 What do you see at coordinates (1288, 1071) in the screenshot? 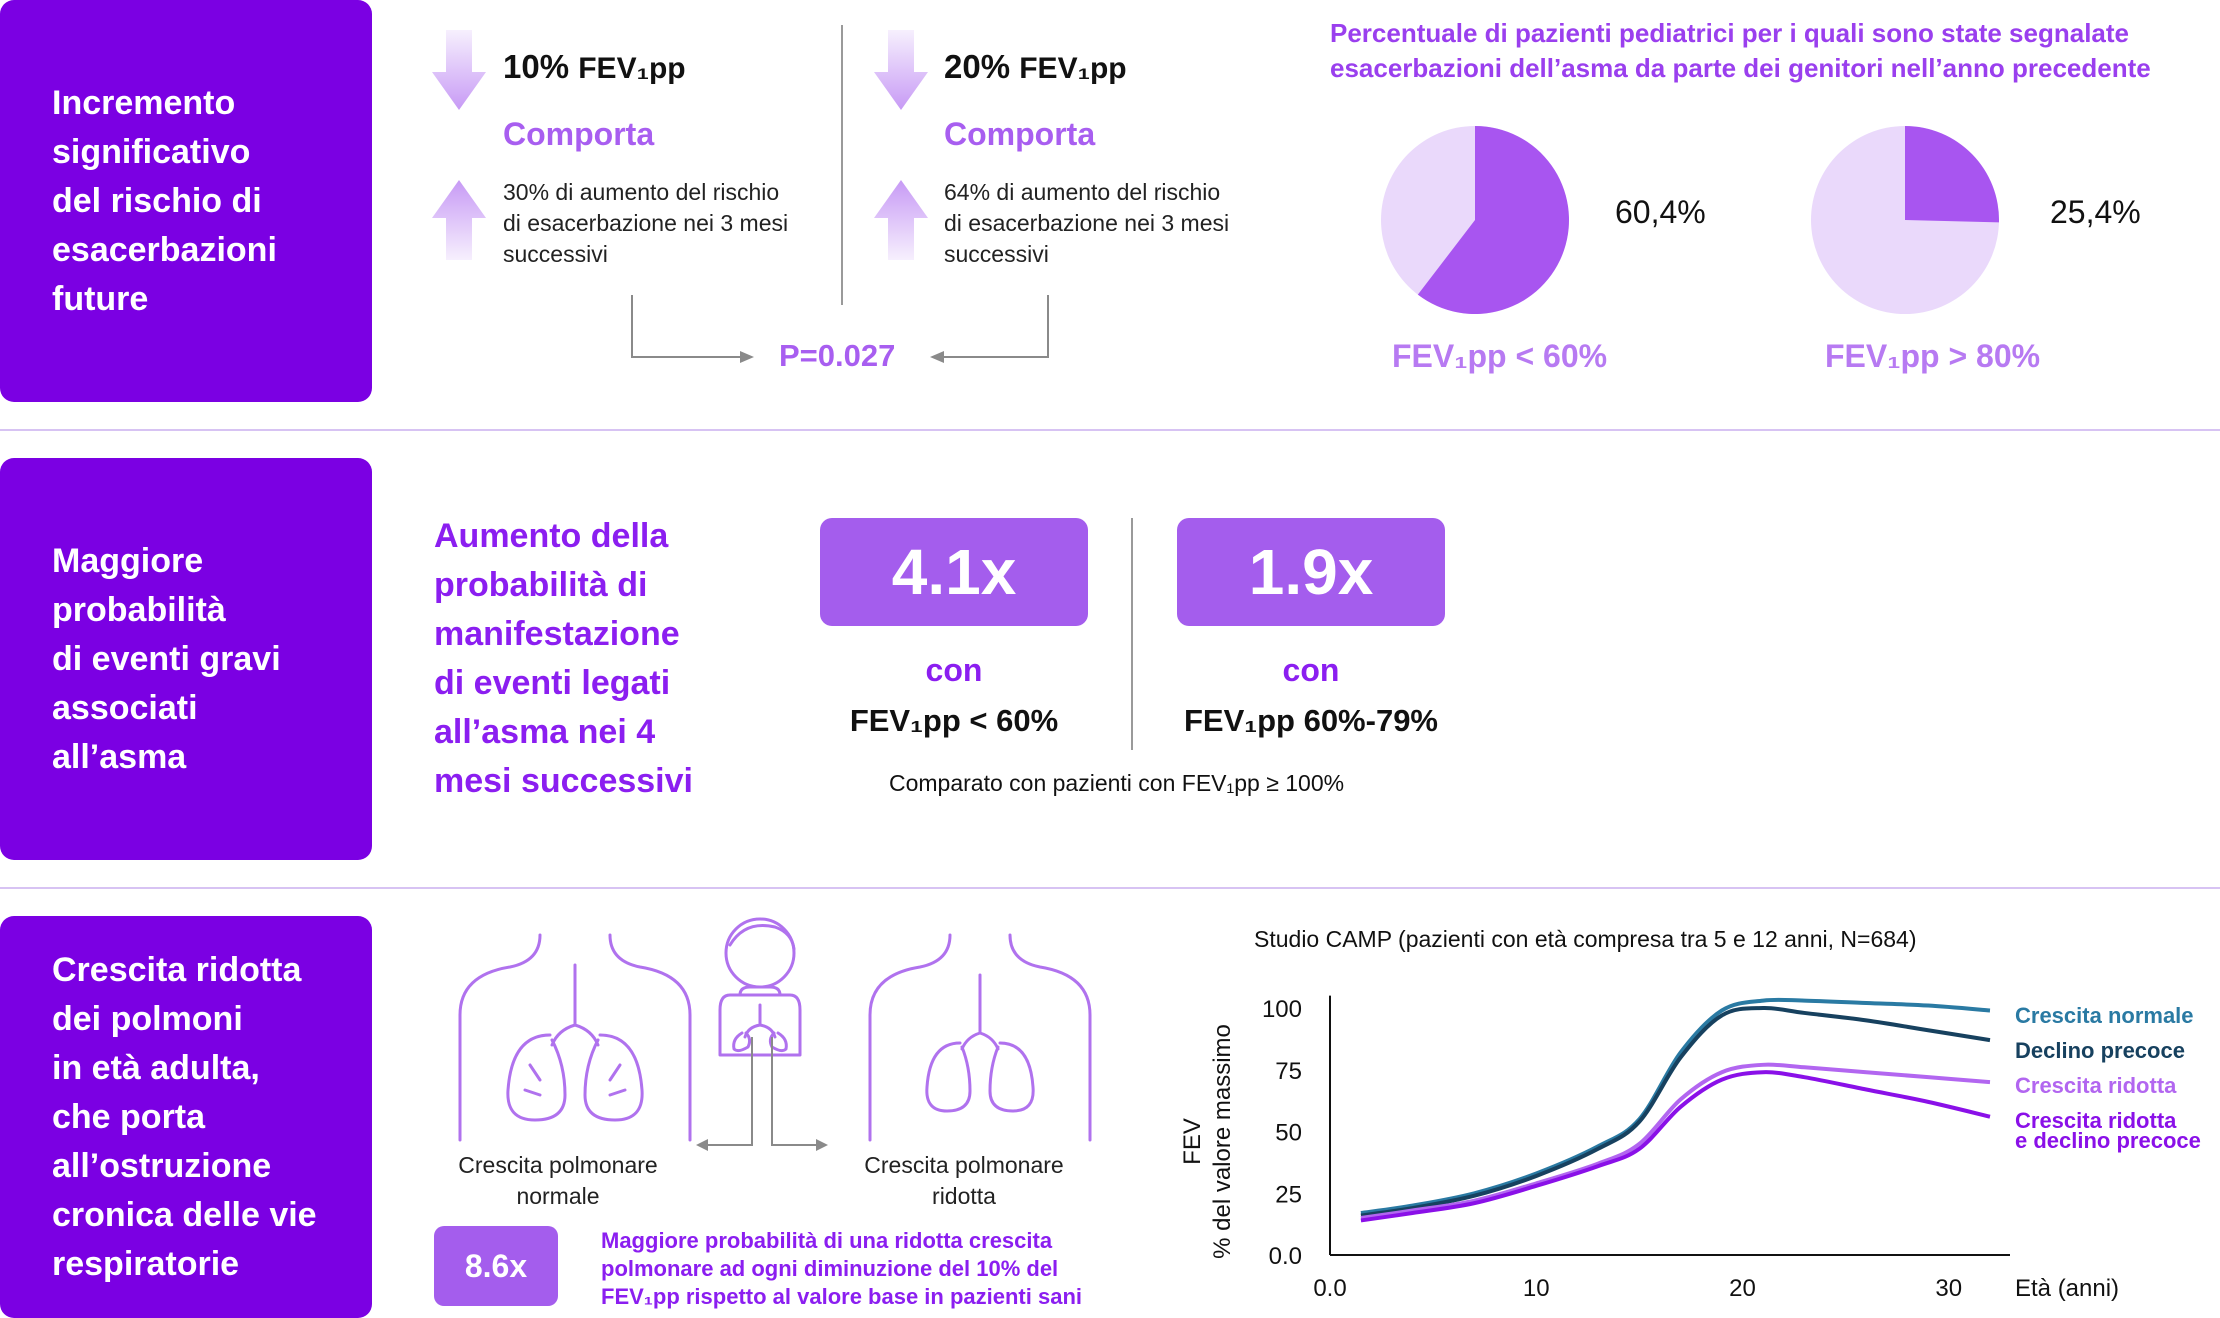
I see `y-tick-label: 75` at bounding box center [1288, 1071].